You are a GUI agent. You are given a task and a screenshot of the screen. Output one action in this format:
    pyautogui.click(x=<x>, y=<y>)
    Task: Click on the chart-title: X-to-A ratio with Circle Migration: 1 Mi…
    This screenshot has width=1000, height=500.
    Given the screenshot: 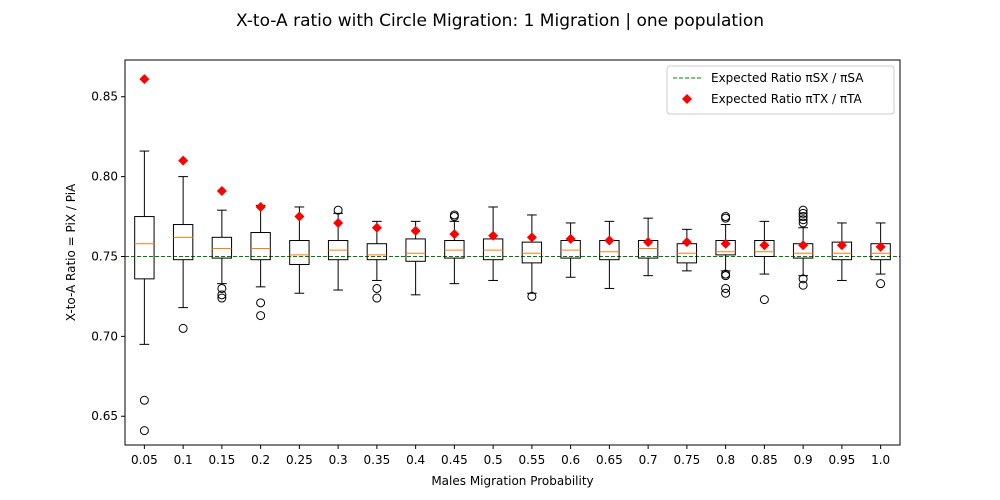 What is the action you would take?
    pyautogui.click(x=500, y=21)
    